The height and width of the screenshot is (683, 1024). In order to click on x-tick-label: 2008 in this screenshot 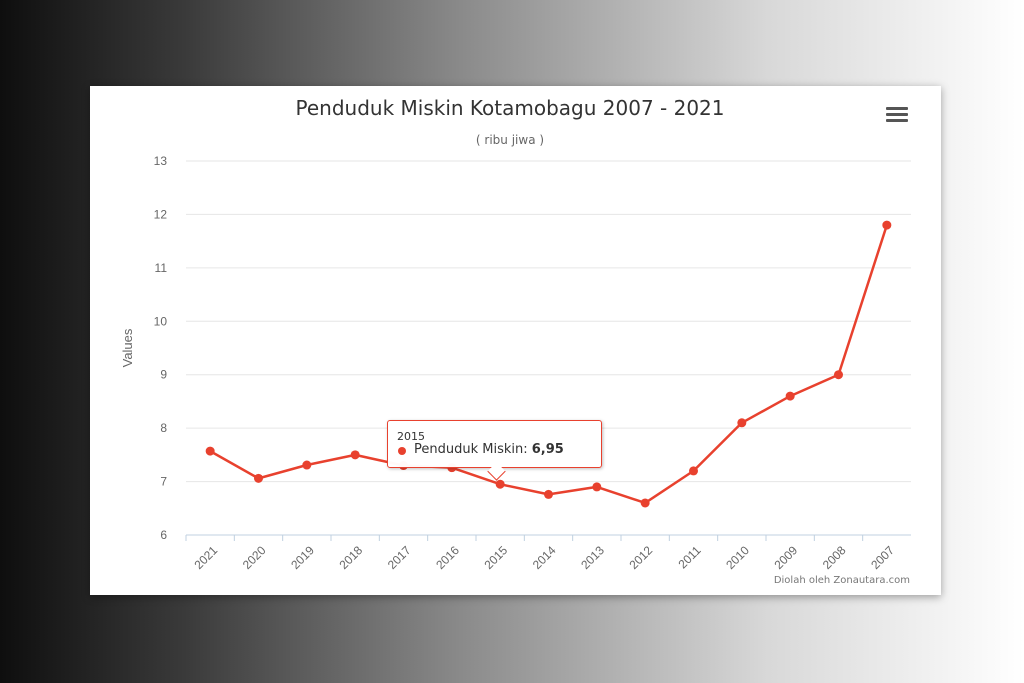, I will do `click(834, 557)`.